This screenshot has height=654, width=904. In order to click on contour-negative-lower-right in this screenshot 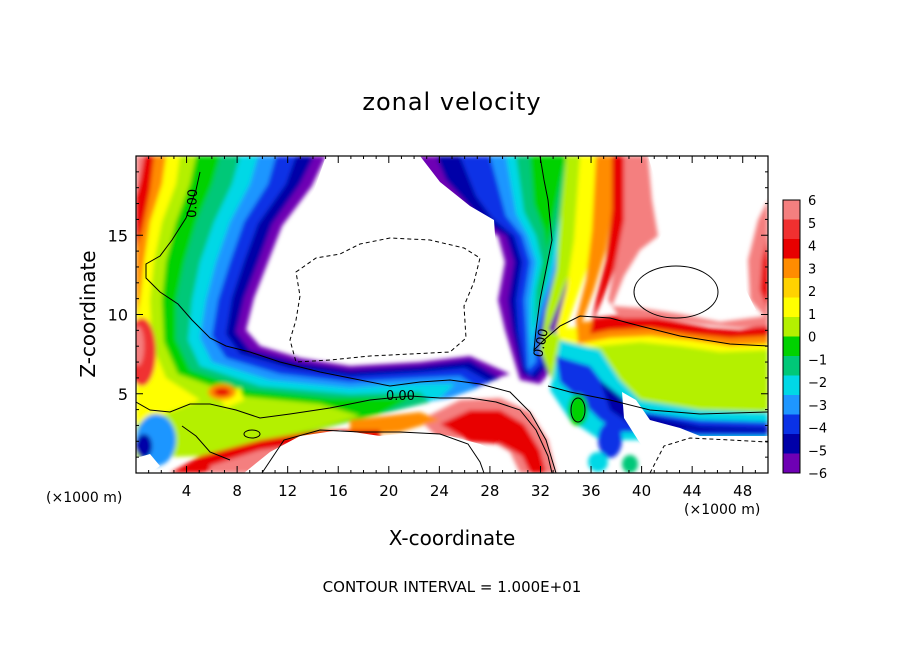, I will do `click(708, 455)`.